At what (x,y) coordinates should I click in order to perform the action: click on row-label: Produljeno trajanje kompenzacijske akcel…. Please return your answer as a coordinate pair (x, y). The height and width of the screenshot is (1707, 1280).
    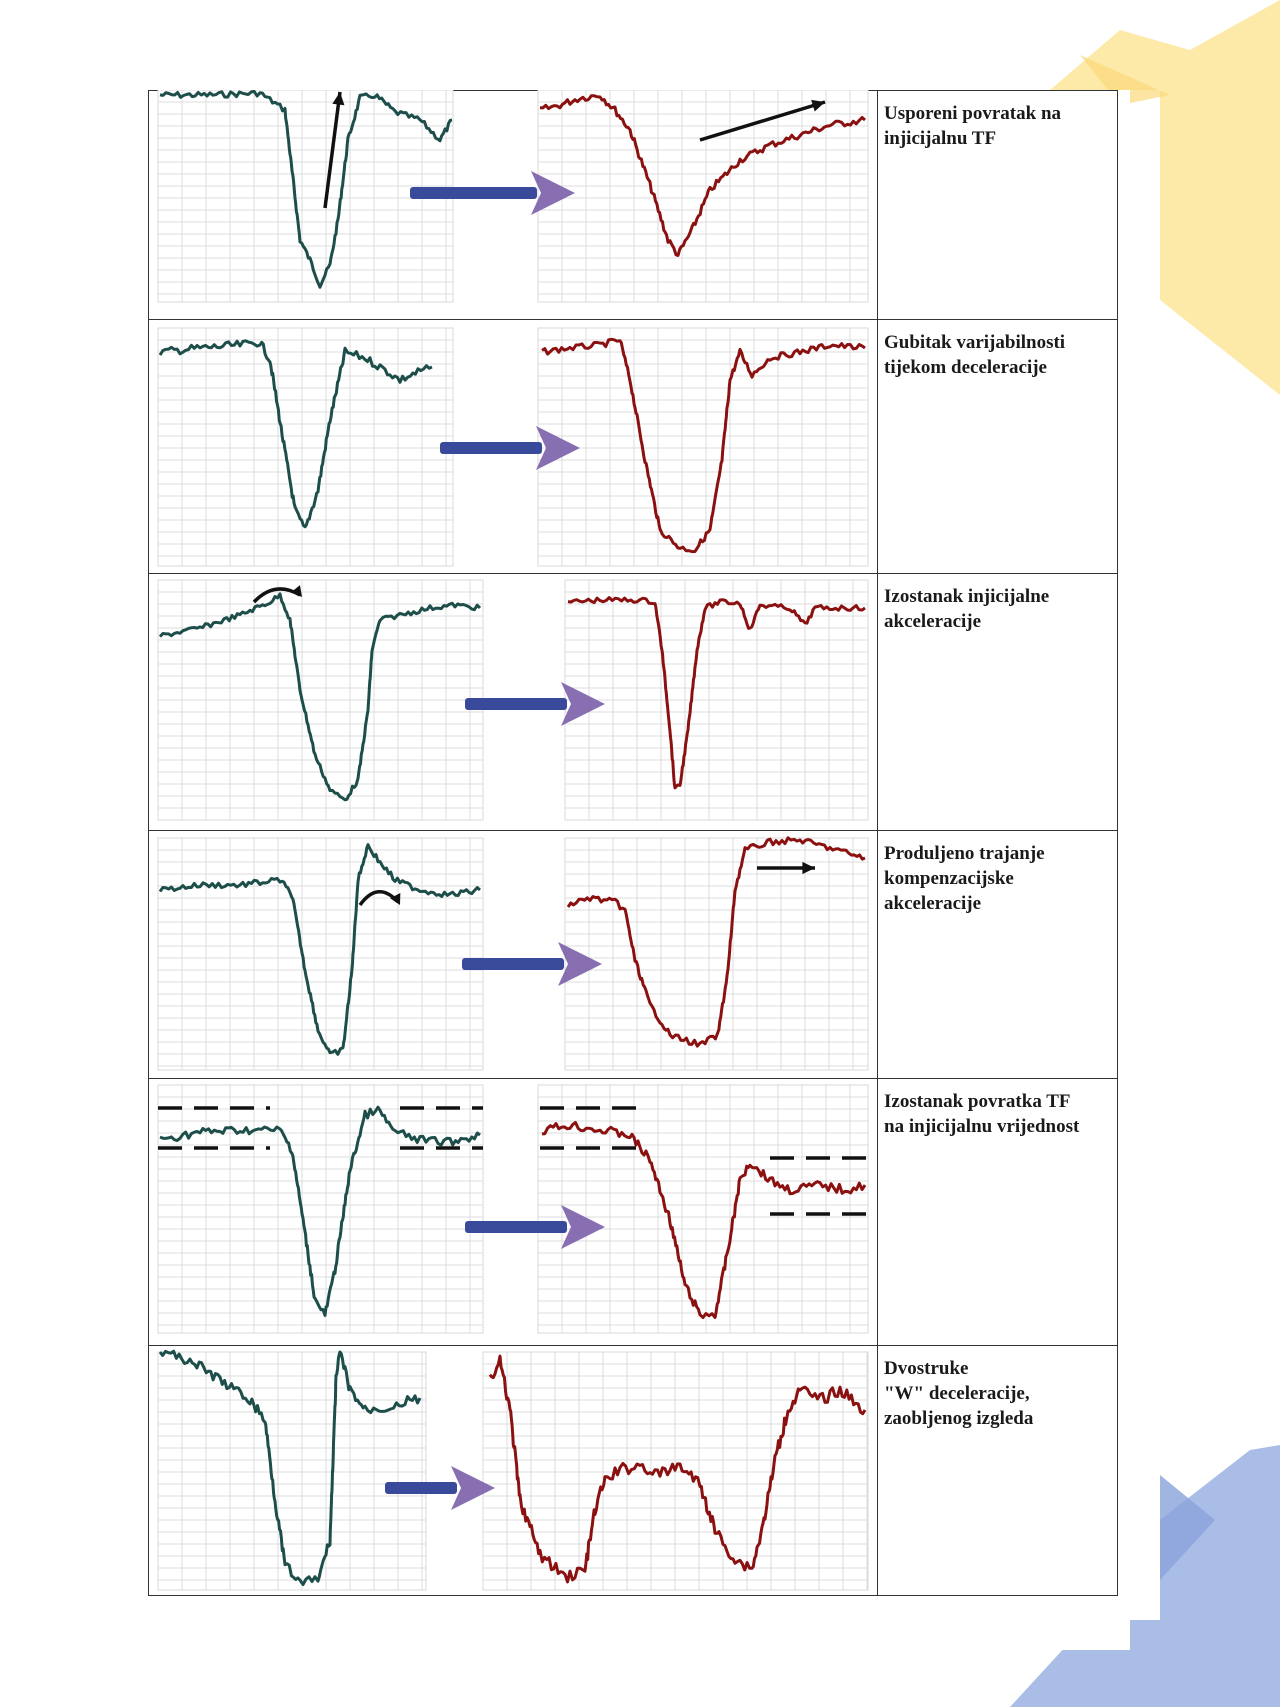
    Looking at the image, I should click on (997, 954).